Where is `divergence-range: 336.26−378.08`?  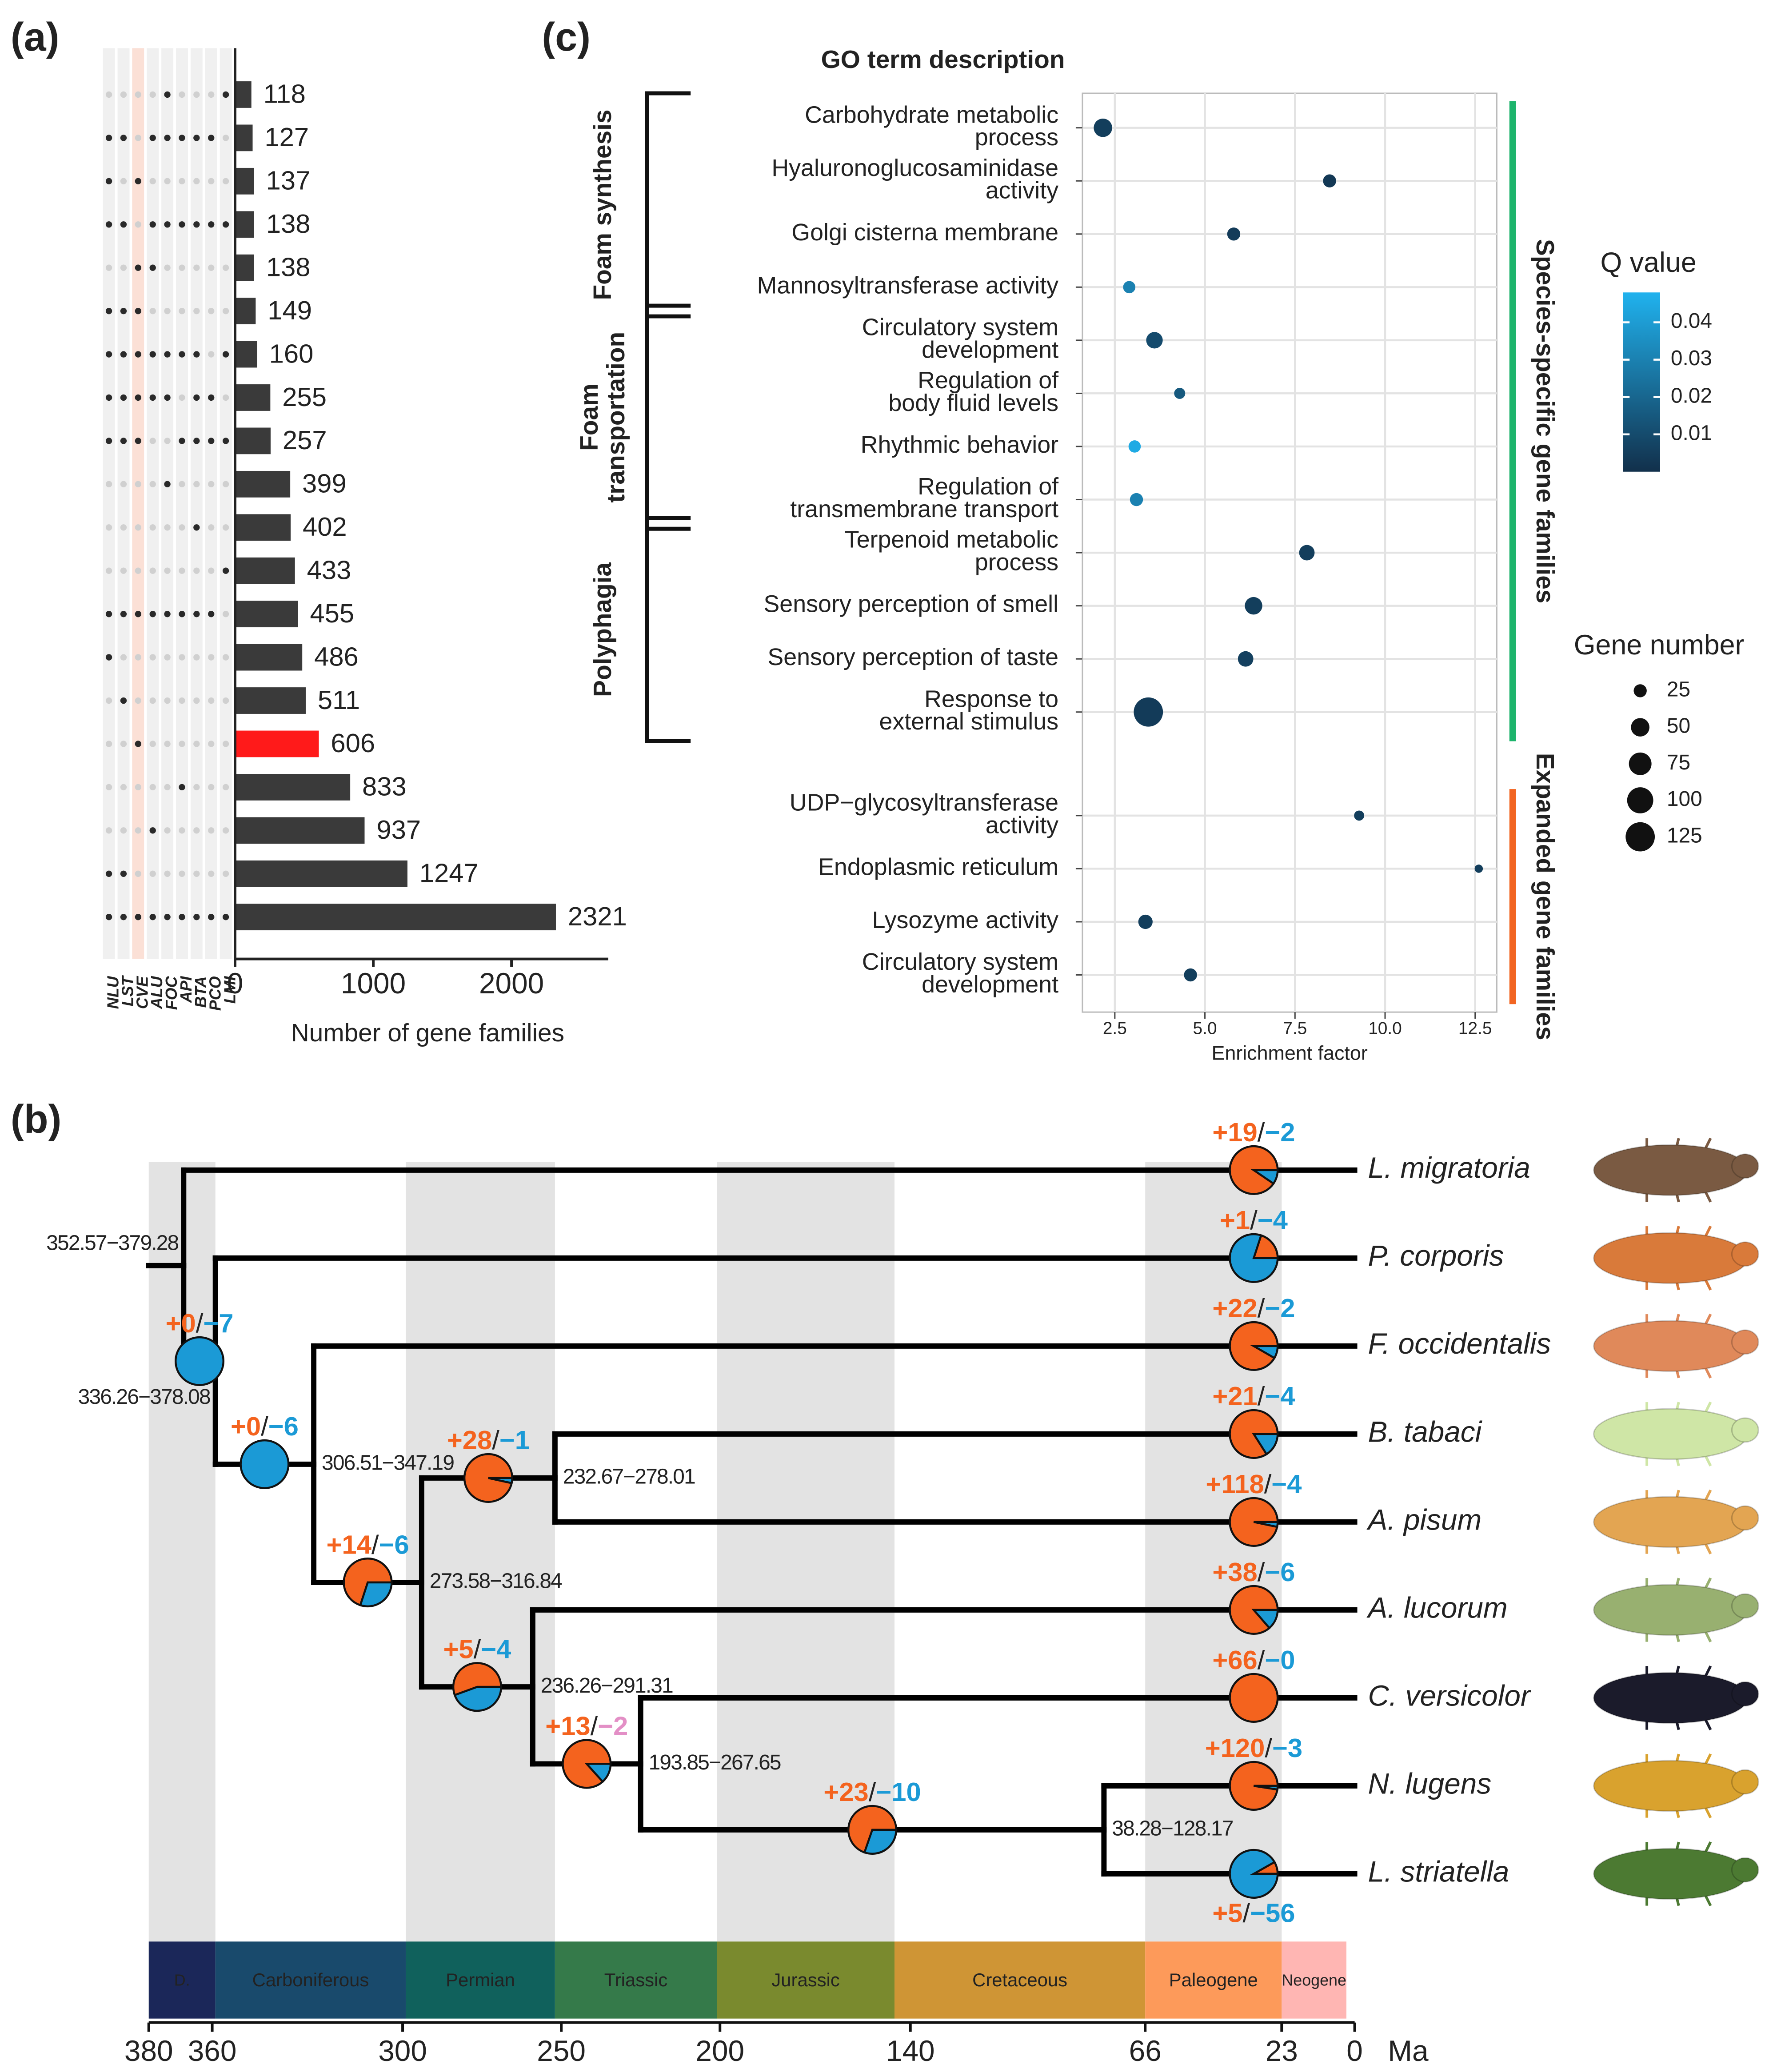 divergence-range: 336.26−378.08 is located at coordinates (144, 1397).